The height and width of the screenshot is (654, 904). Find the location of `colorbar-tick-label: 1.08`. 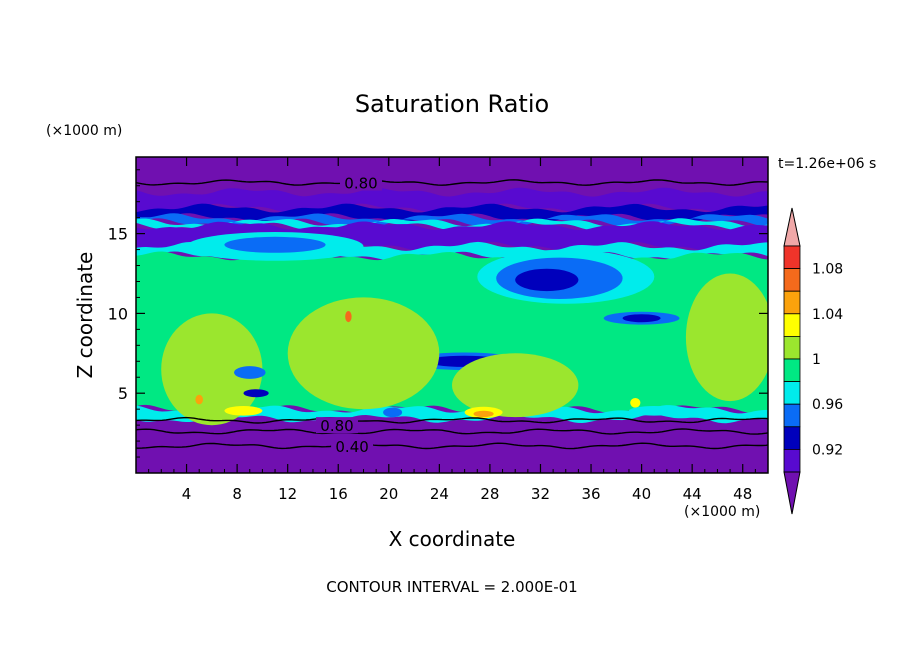

colorbar-tick-label: 1.08 is located at coordinates (827, 270).